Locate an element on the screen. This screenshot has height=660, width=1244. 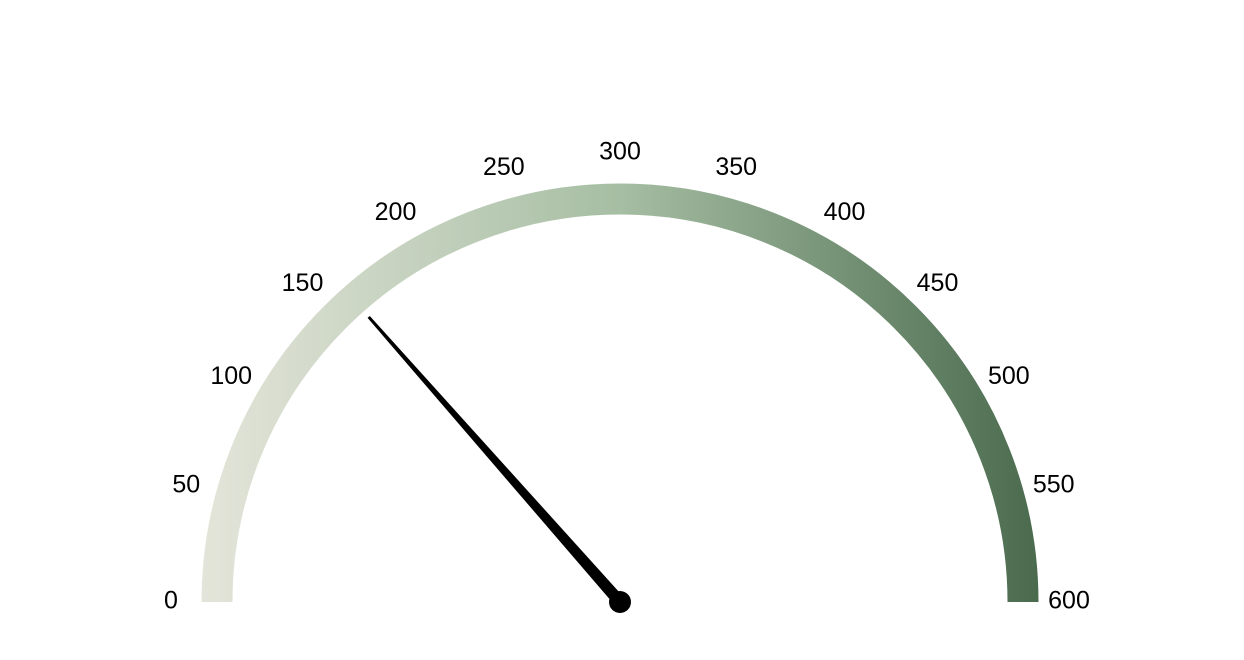
tick-label-400: 400 is located at coordinates (845, 212).